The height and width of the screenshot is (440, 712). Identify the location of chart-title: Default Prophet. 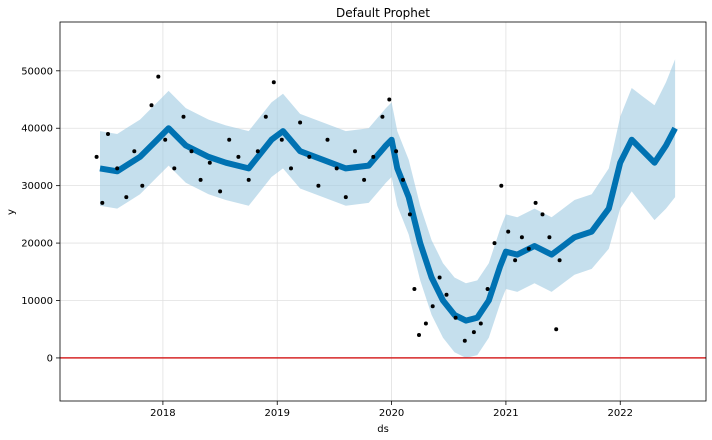
(383, 13).